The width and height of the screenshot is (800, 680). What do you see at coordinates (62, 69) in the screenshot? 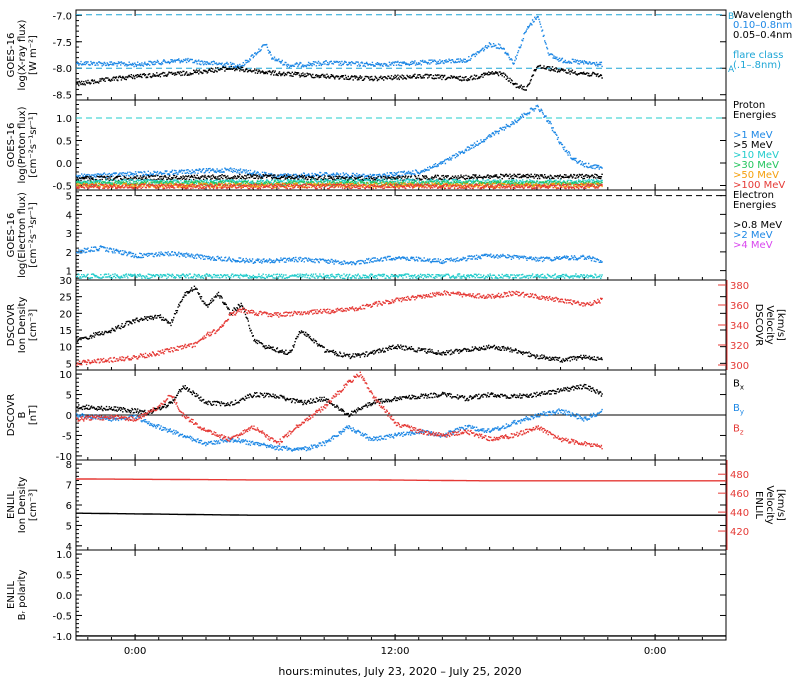
I see `y-tick-label: -8.0` at bounding box center [62, 69].